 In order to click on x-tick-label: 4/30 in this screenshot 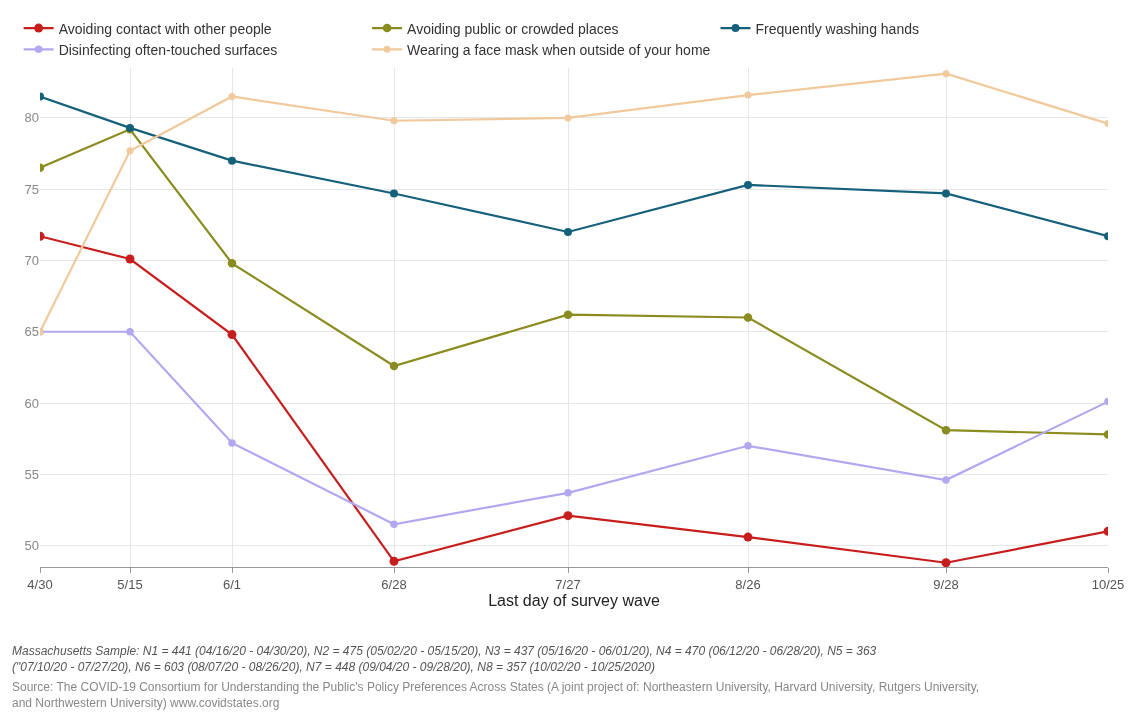, I will do `click(40, 584)`.